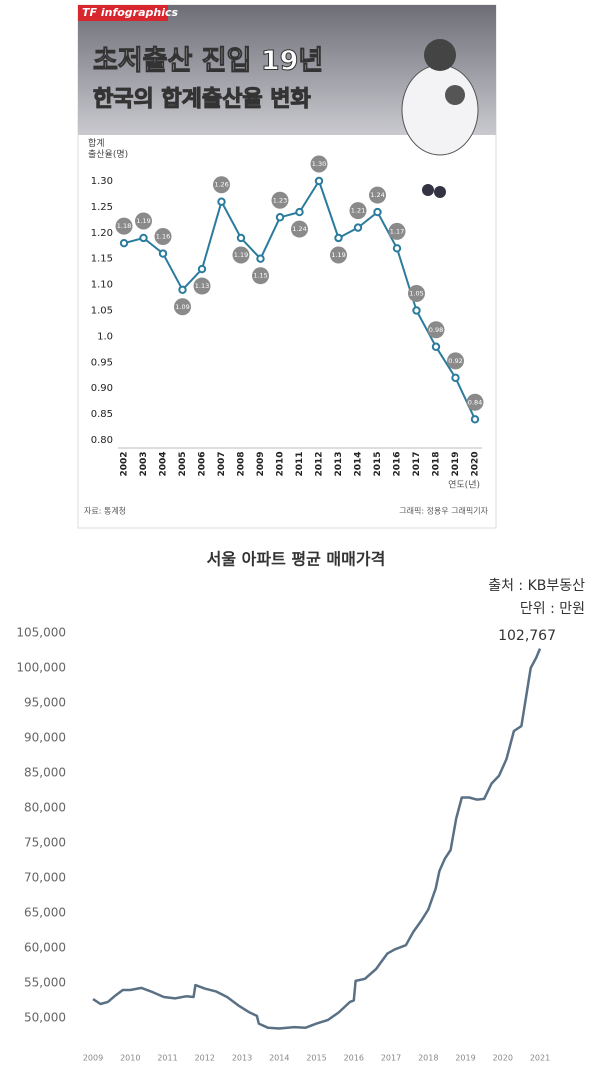 The width and height of the screenshot is (593, 1087). I want to click on x-tick-label: 2013, so click(242, 1058).